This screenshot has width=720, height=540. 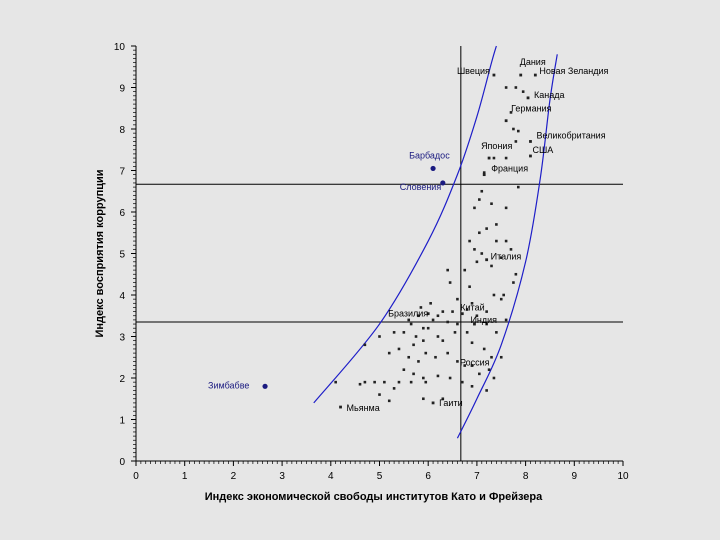 What do you see at coordinates (483, 320) in the screenshot?
I see `point-label: Индия` at bounding box center [483, 320].